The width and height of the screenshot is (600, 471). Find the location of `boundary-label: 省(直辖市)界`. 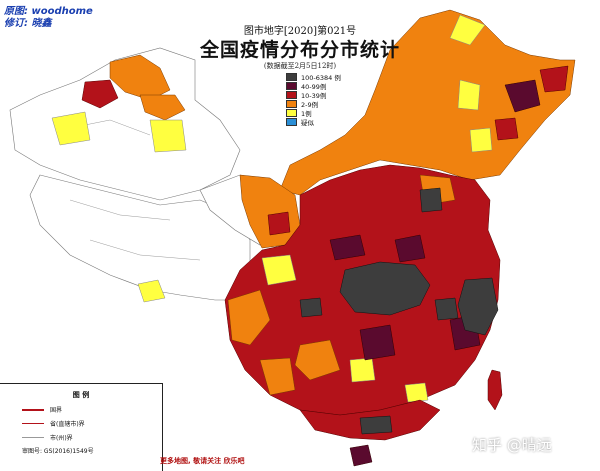

boundary-label: 省(直辖市)界 is located at coordinates (67, 424).